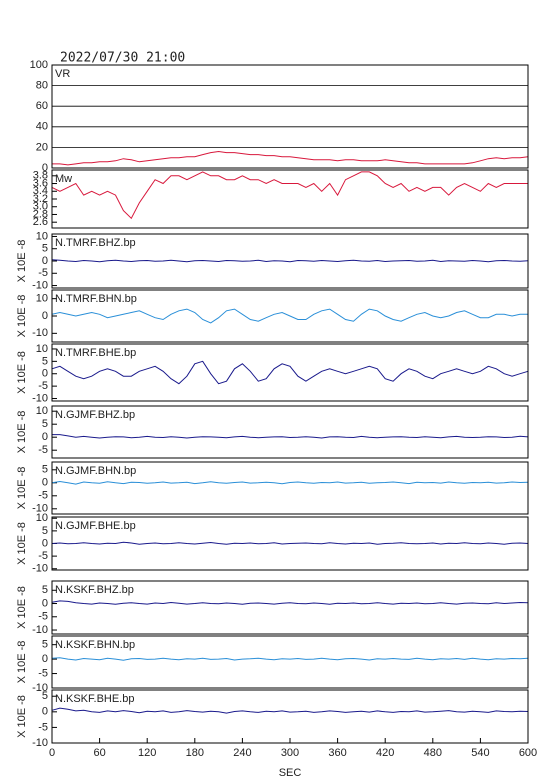 The width and height of the screenshot is (554, 781). Describe the element at coordinates (95, 243) in the screenshot. I see `panel-label: N.TMRF.BHZ.bp` at that location.